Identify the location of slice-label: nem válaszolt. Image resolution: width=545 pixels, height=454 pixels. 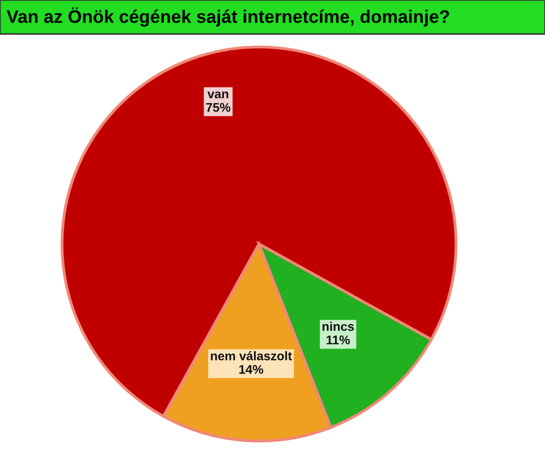
(251, 355).